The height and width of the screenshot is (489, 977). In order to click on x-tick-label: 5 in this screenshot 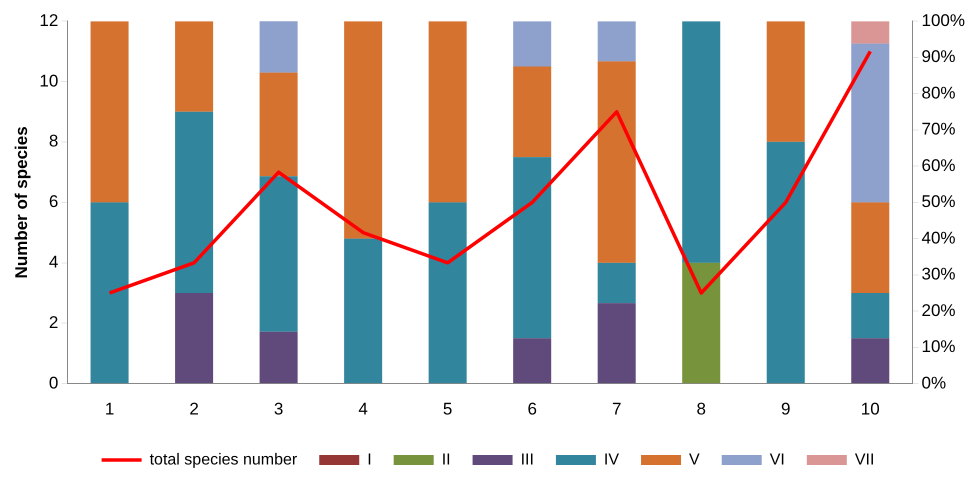, I will do `click(447, 408)`.